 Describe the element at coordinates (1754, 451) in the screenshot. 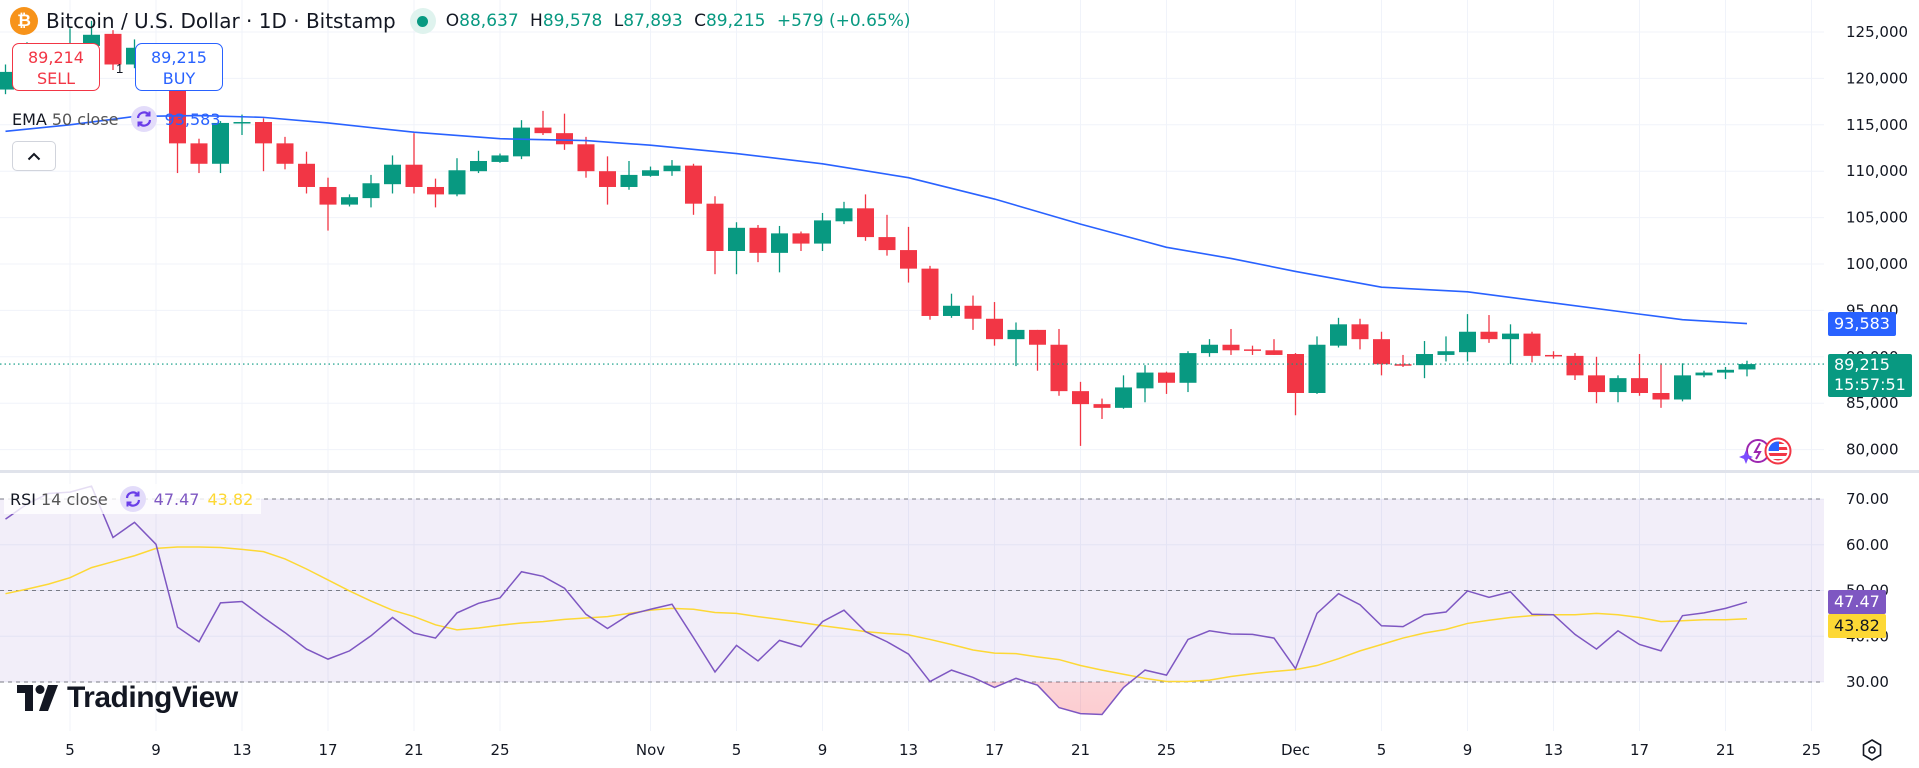

I see `ai-spark-icon` at that location.